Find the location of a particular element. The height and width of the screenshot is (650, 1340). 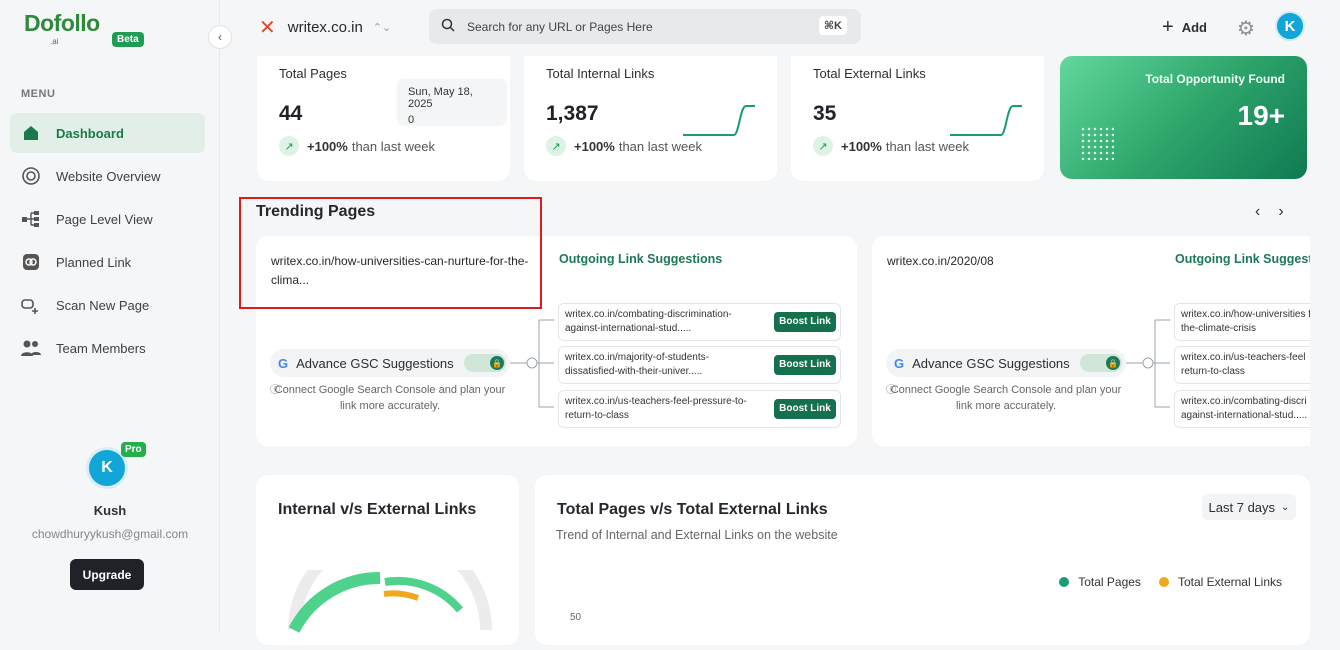

trending-title: Trending Pages is located at coordinates (316, 211).